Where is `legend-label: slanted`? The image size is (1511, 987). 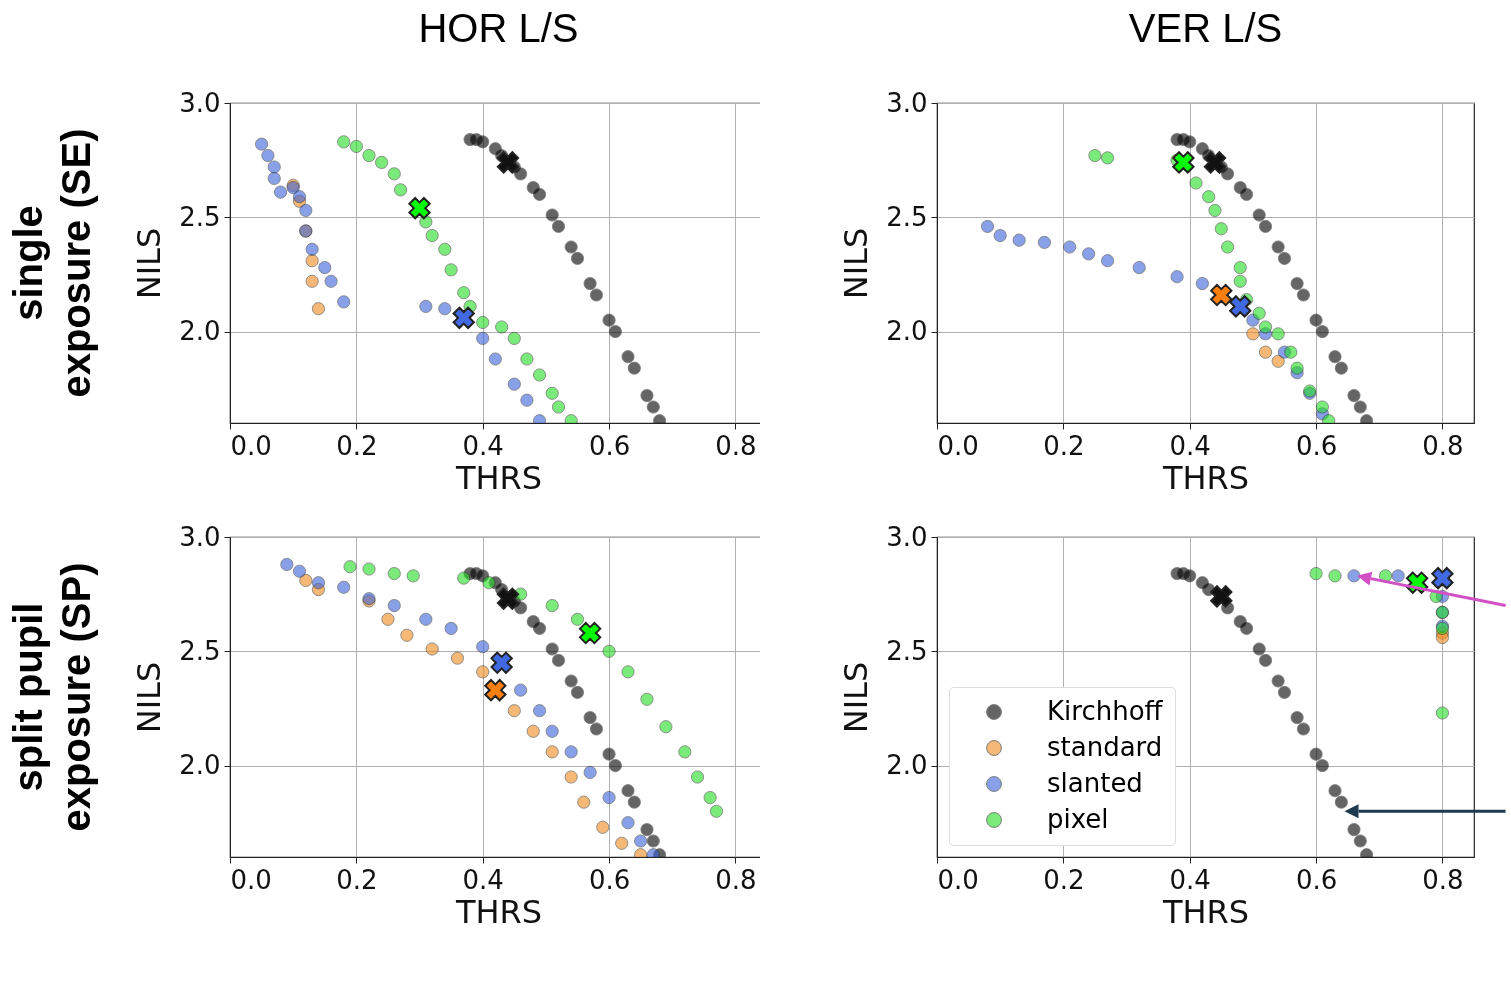
legend-label: slanted is located at coordinates (1095, 783).